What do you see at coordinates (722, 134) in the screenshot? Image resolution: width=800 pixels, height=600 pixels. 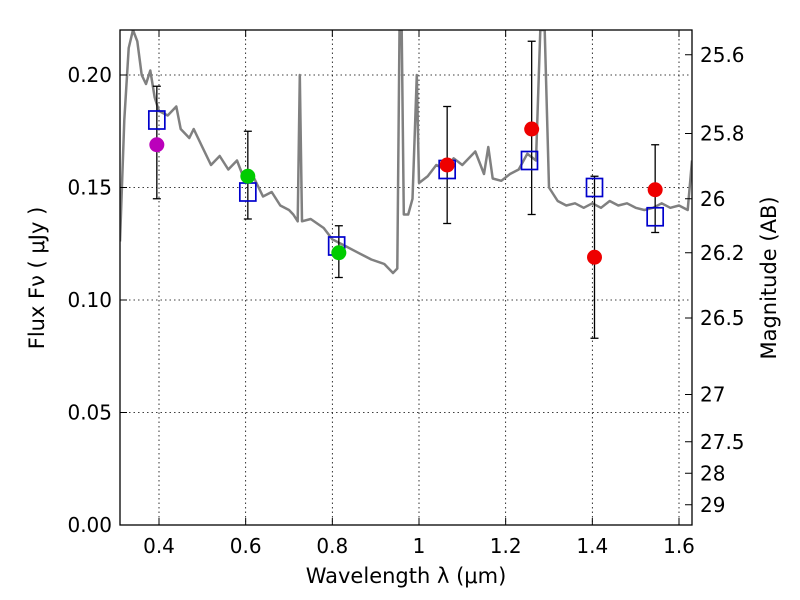 I see `right-tick-label: 25.8` at bounding box center [722, 134].